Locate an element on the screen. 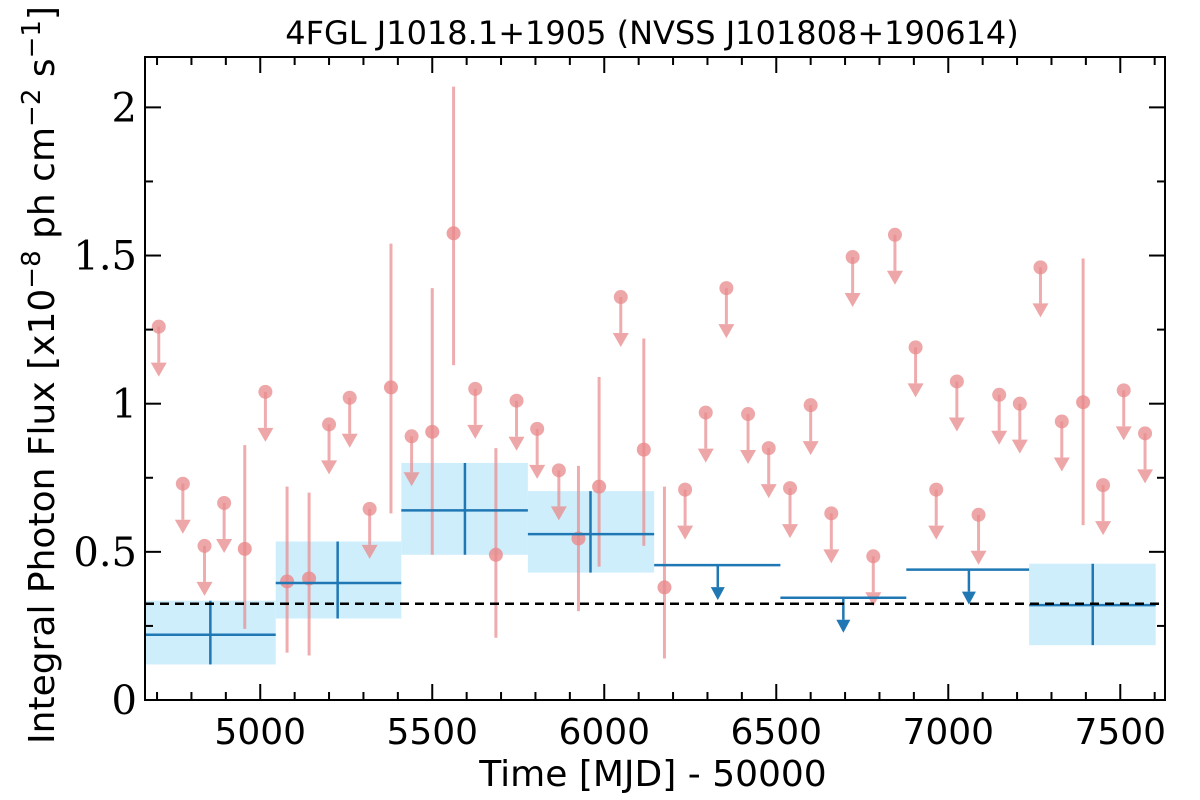 The height and width of the screenshot is (800, 1200). y-axis-label-part: Integral Photon Flux [x10 is located at coordinates (42, 516).